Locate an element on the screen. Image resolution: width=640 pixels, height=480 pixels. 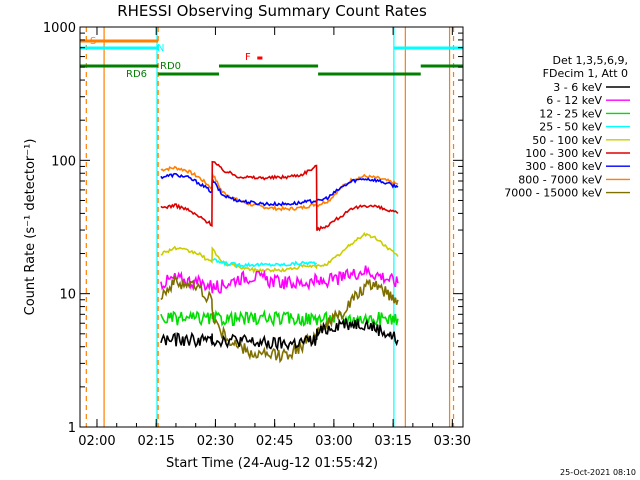
x-tick-label-3: 02:45 is located at coordinates (274, 441).